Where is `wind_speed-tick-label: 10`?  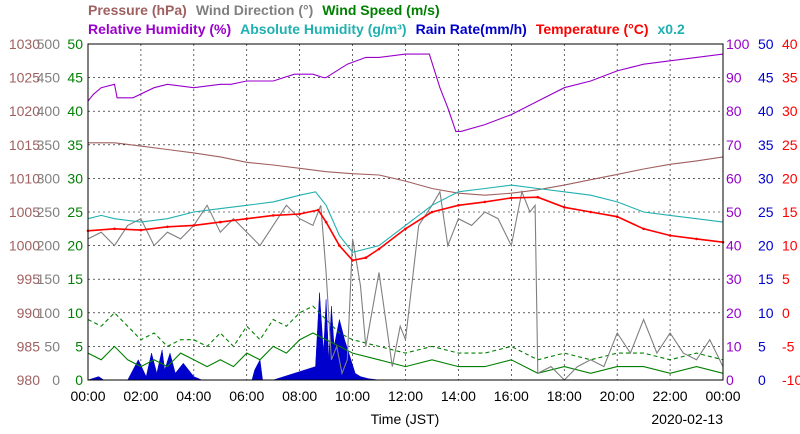
wind_speed-tick-label: 10 is located at coordinates (75, 313).